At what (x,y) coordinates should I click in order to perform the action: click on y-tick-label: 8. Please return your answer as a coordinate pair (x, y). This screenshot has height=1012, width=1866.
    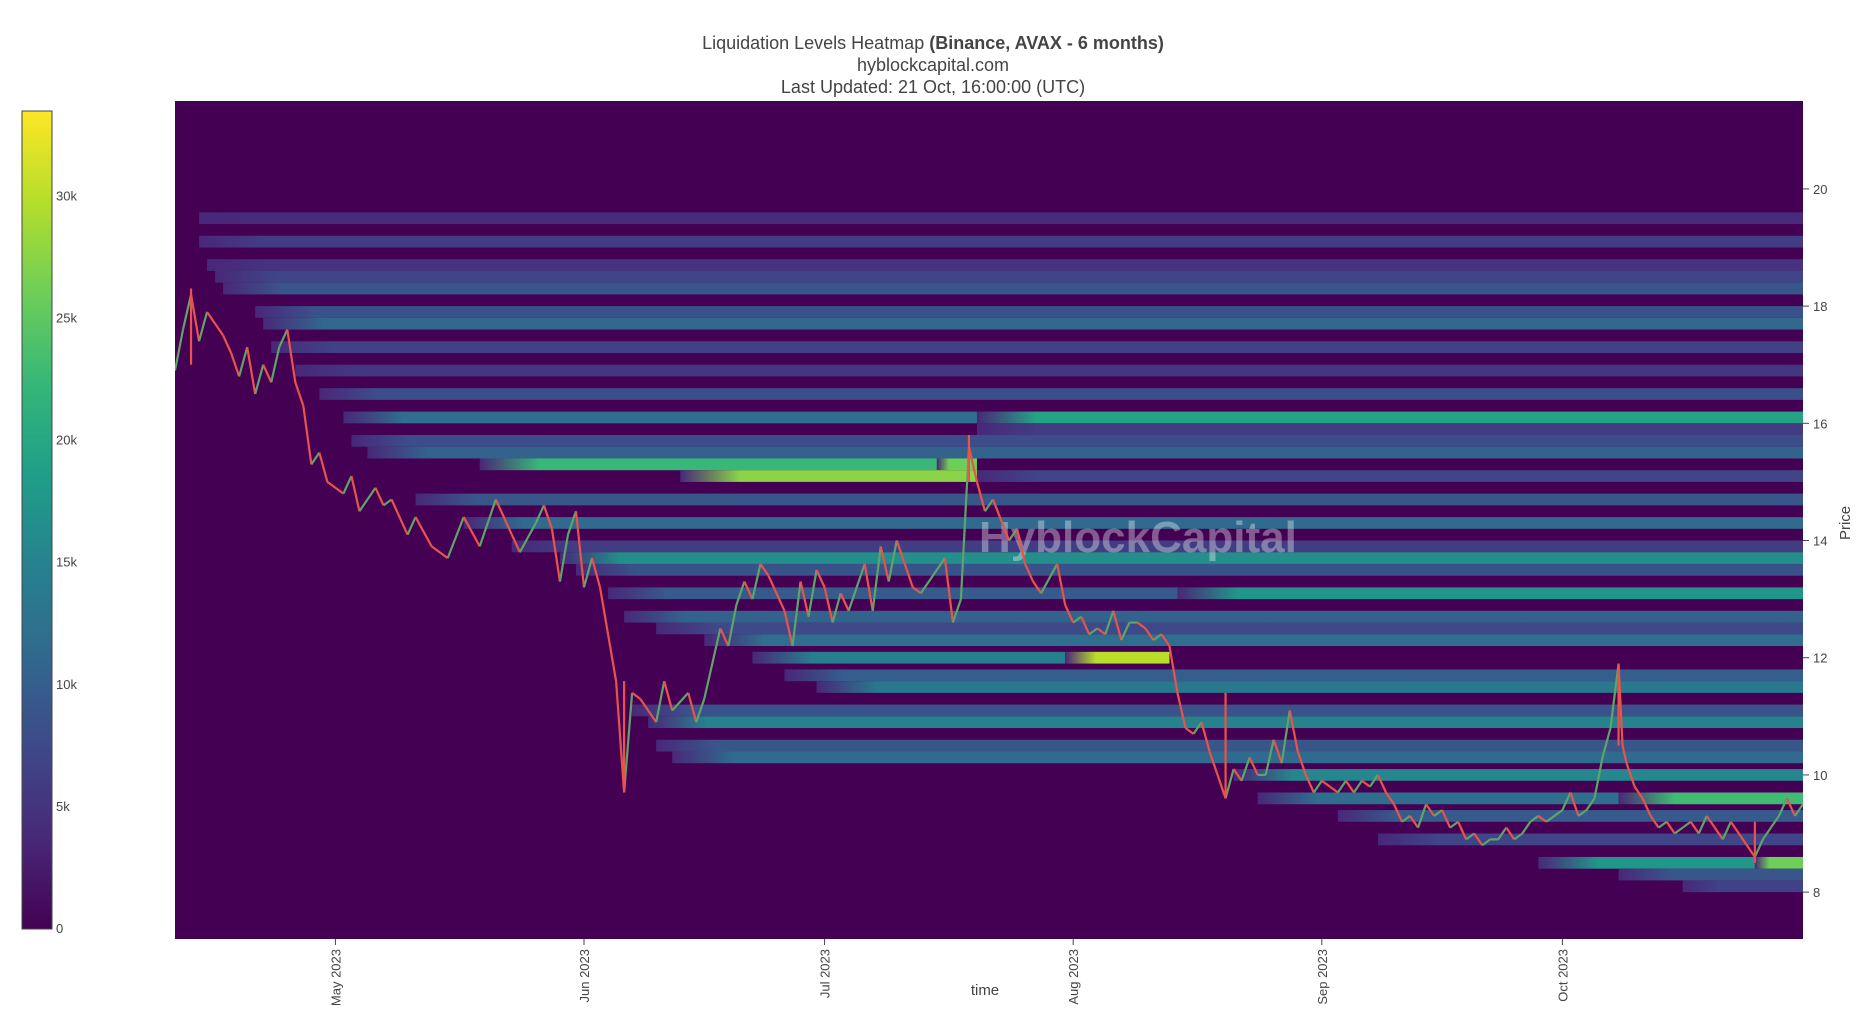
    Looking at the image, I should click on (1816, 892).